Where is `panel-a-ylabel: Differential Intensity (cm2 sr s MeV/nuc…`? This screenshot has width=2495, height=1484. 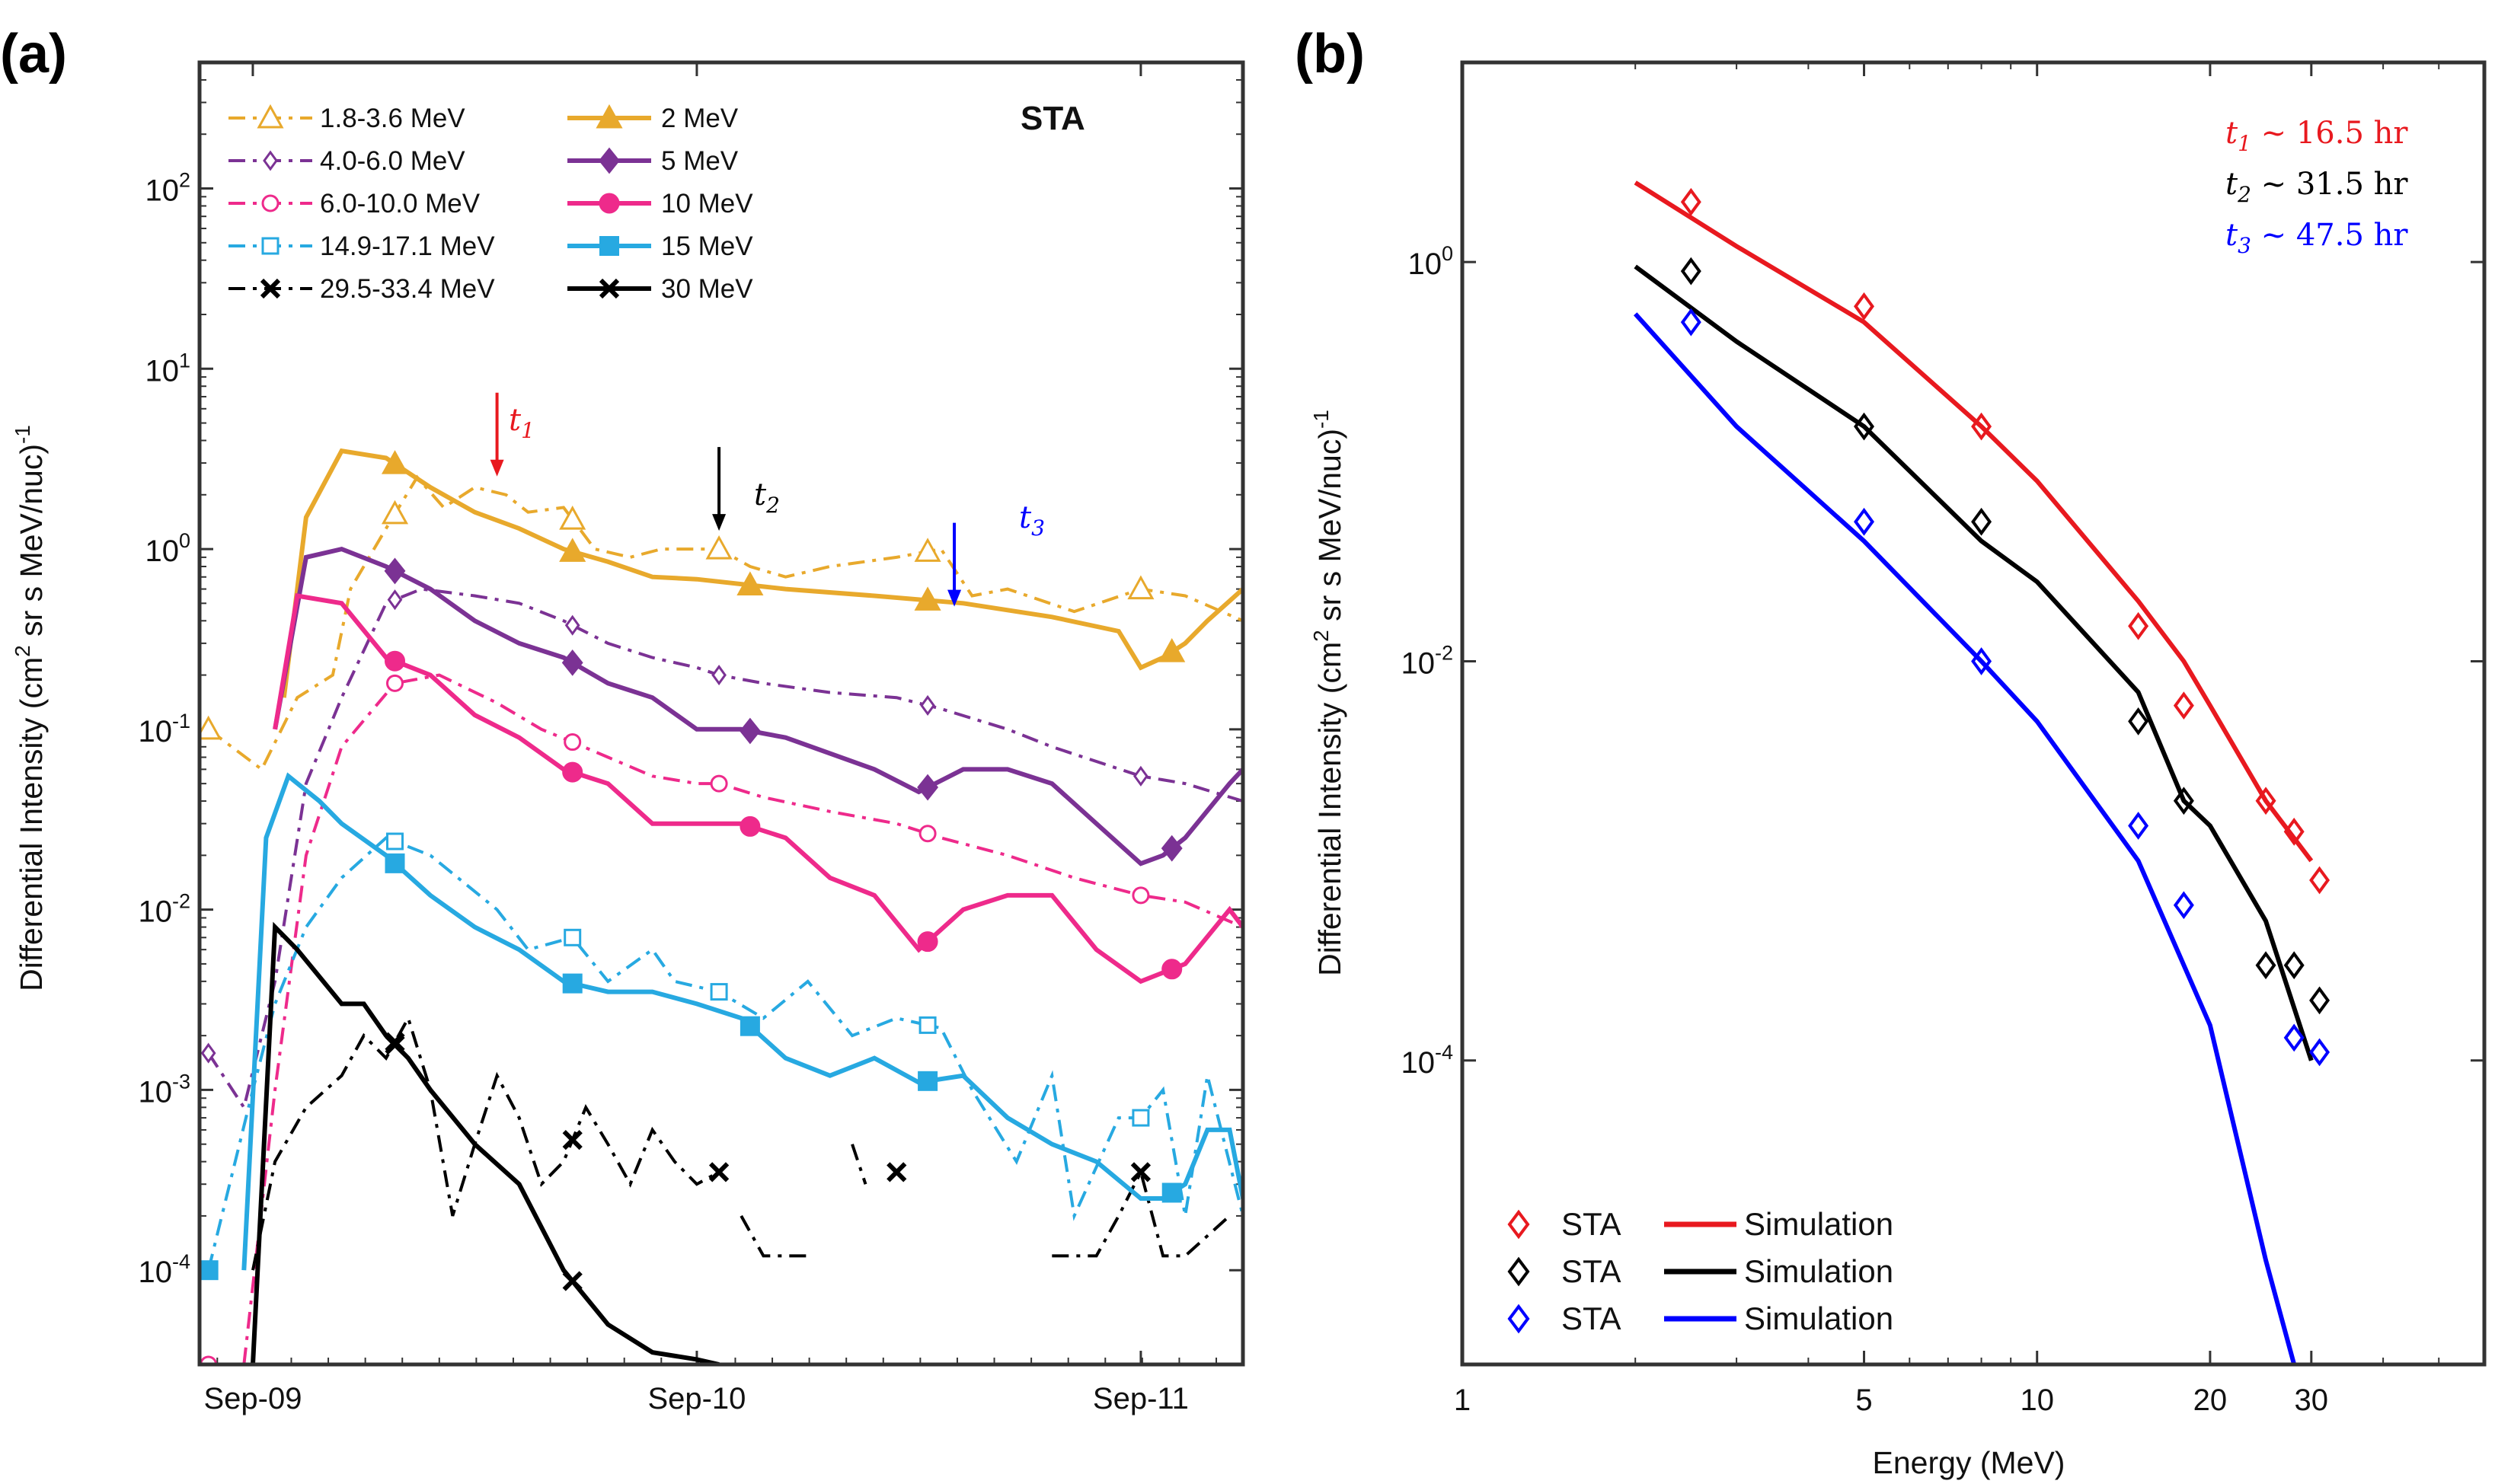 panel-a-ylabel: Differential Intensity (cm2 sr s MeV/nuc… is located at coordinates (30, 708).